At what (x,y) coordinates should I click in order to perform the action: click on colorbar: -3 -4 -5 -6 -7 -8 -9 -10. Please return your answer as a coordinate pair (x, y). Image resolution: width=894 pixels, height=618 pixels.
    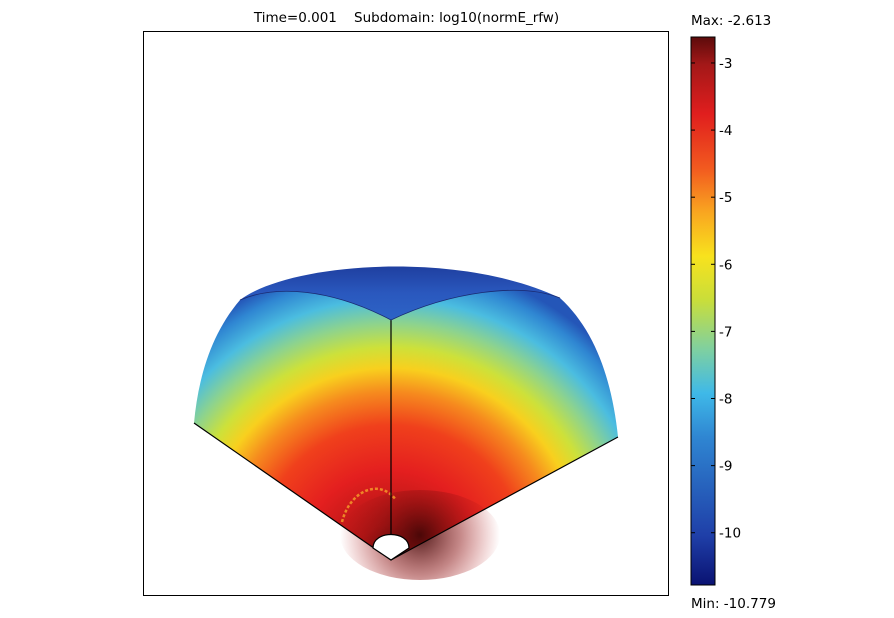
    Looking at the image, I should click on (715, 311).